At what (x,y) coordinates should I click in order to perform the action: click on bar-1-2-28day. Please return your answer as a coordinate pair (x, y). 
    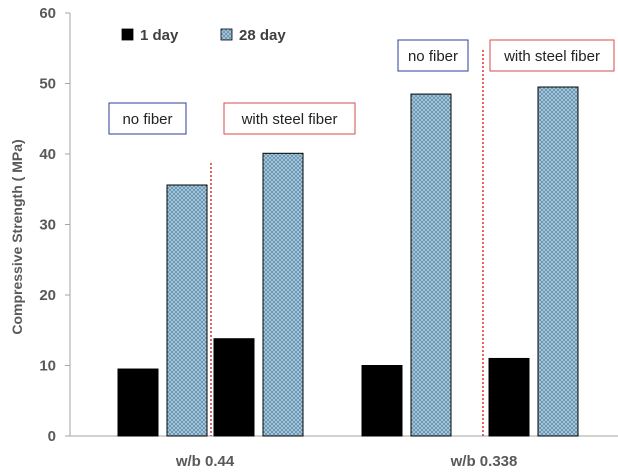
    Looking at the image, I should click on (283, 294).